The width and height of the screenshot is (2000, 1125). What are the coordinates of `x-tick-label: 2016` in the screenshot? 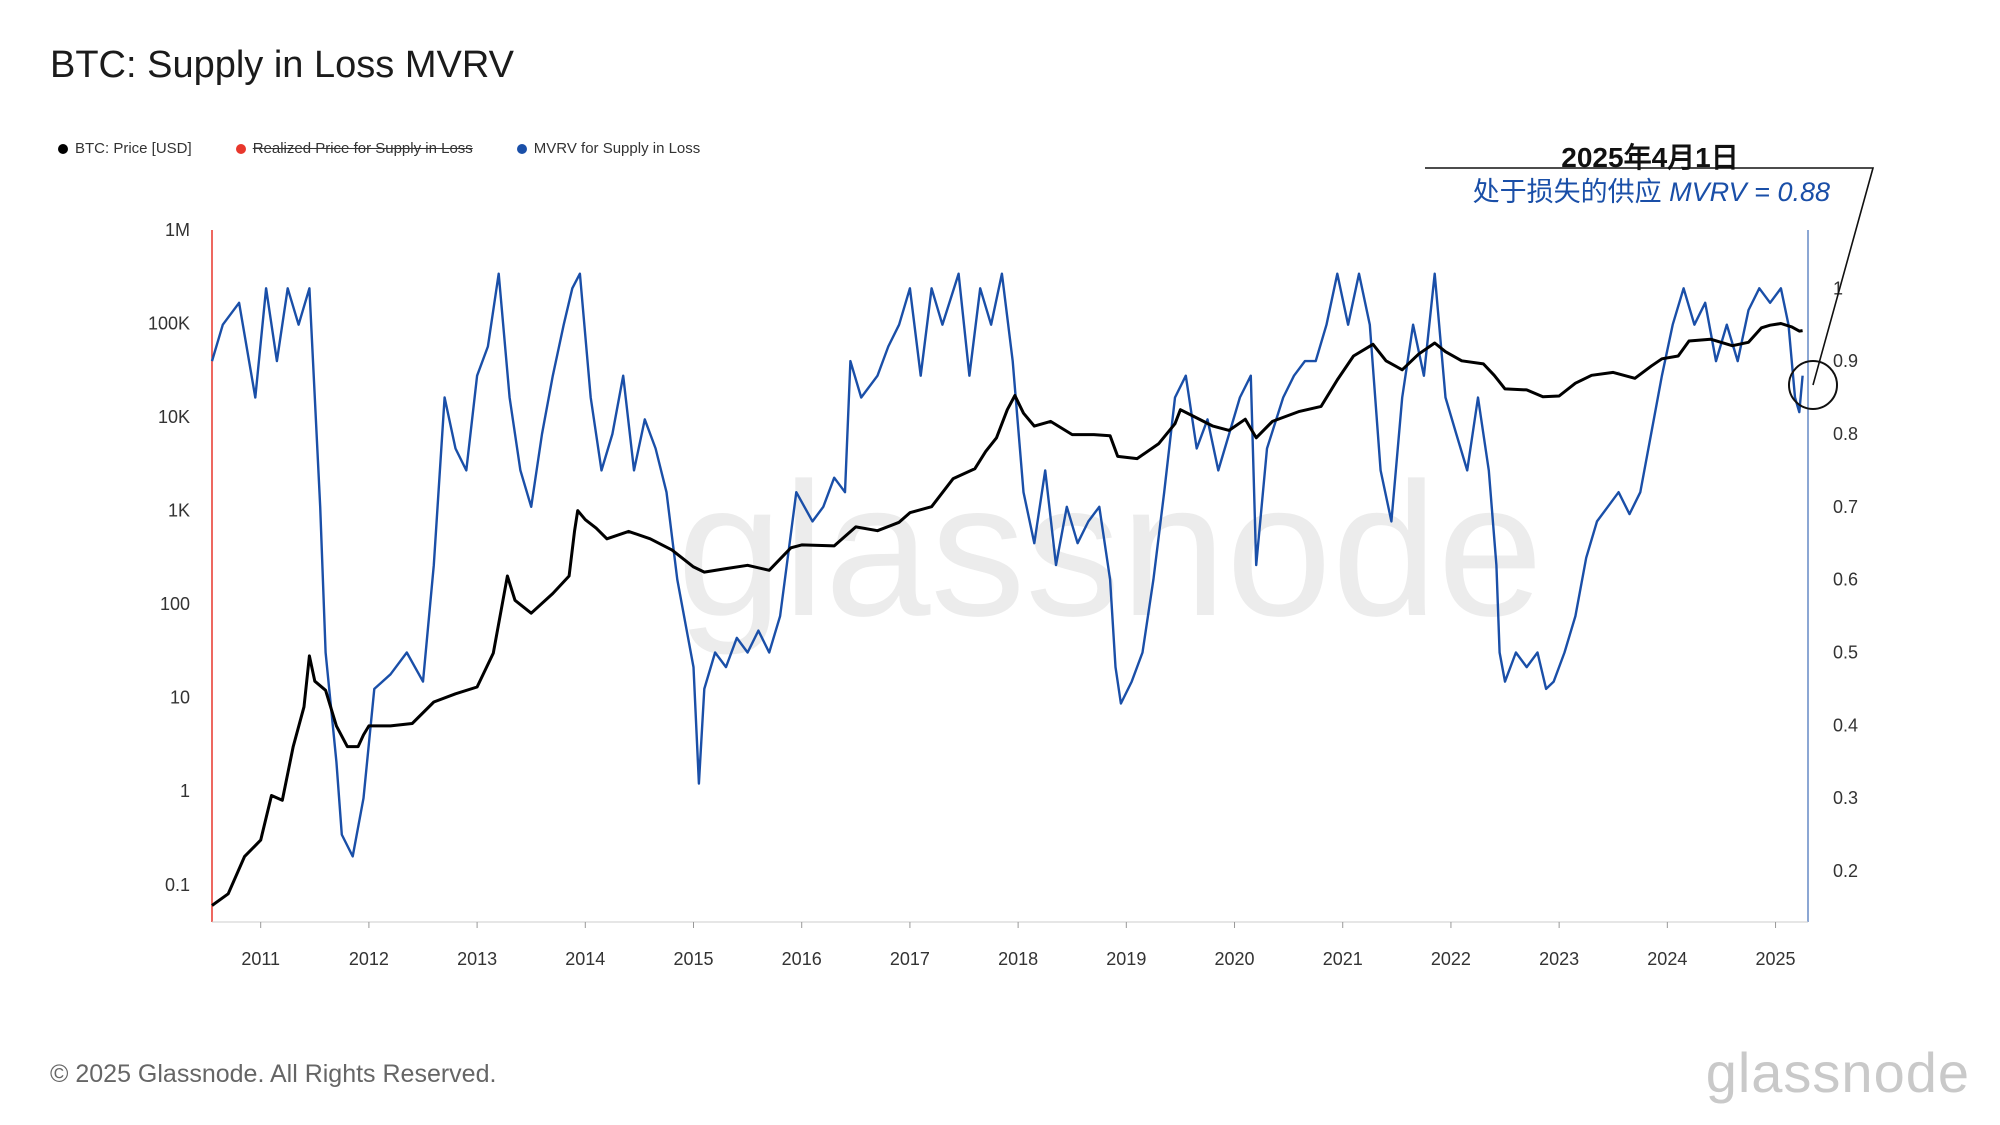 It's located at (802, 959).